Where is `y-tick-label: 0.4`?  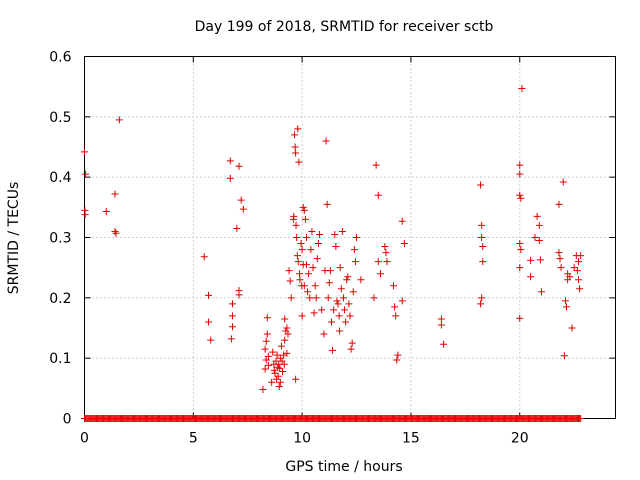
y-tick-label: 0.4 is located at coordinates (60, 178).